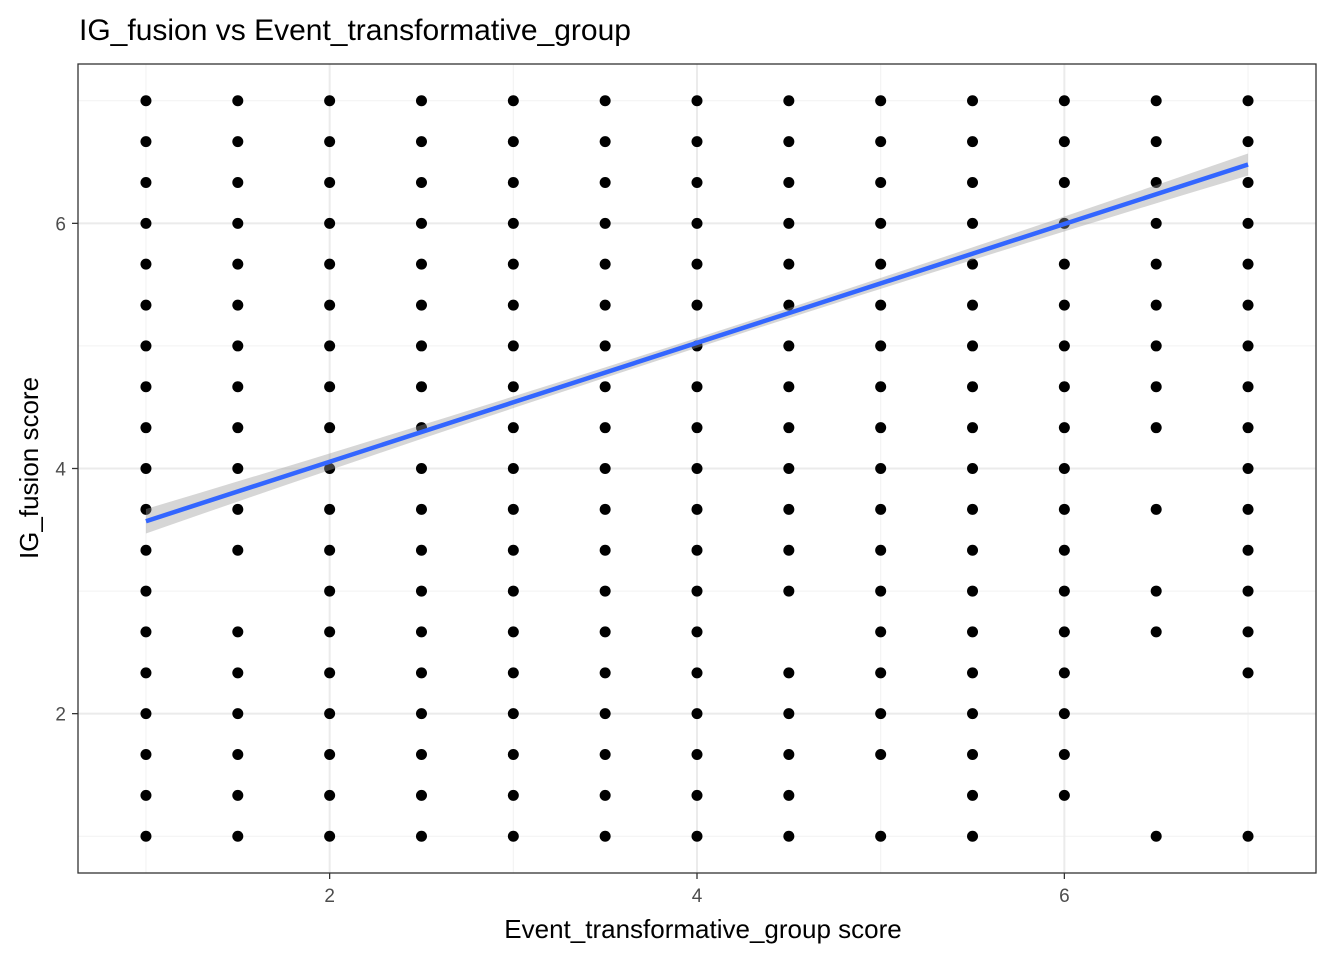 The height and width of the screenshot is (960, 1344). Describe the element at coordinates (702, 929) in the screenshot. I see `x-axis-title: Event_transformative_group score` at that location.